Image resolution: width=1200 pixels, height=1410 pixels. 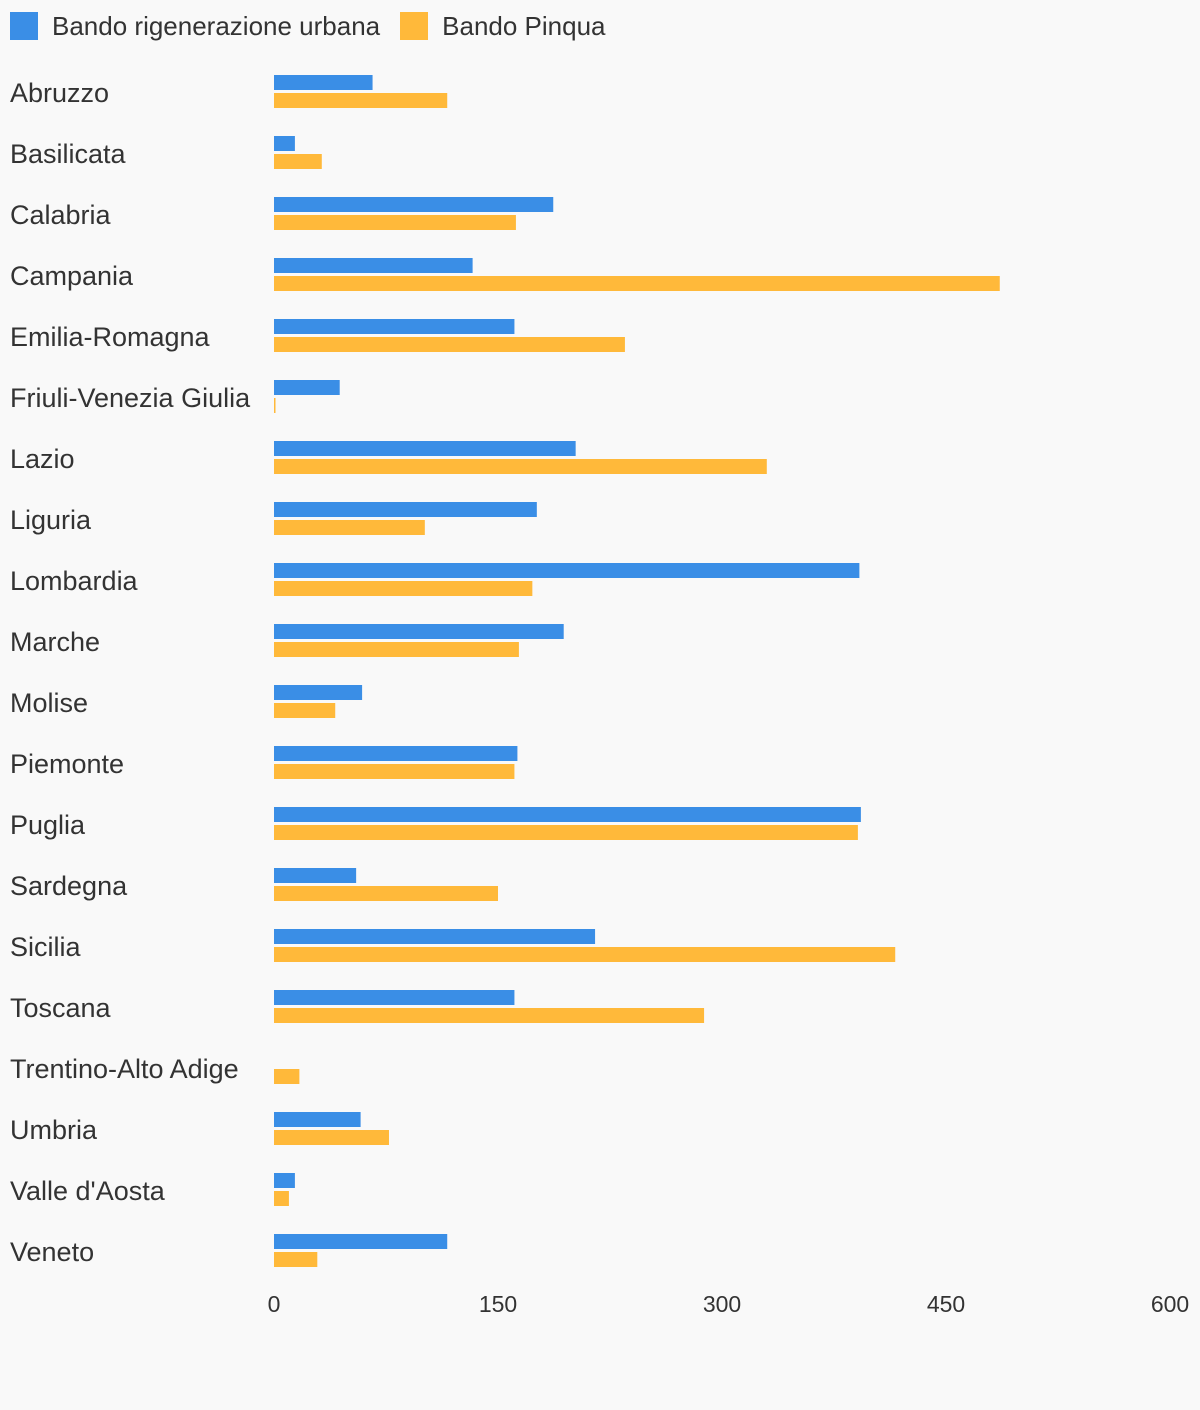 I want to click on legend-swatch-pinqua, so click(x=414, y=26).